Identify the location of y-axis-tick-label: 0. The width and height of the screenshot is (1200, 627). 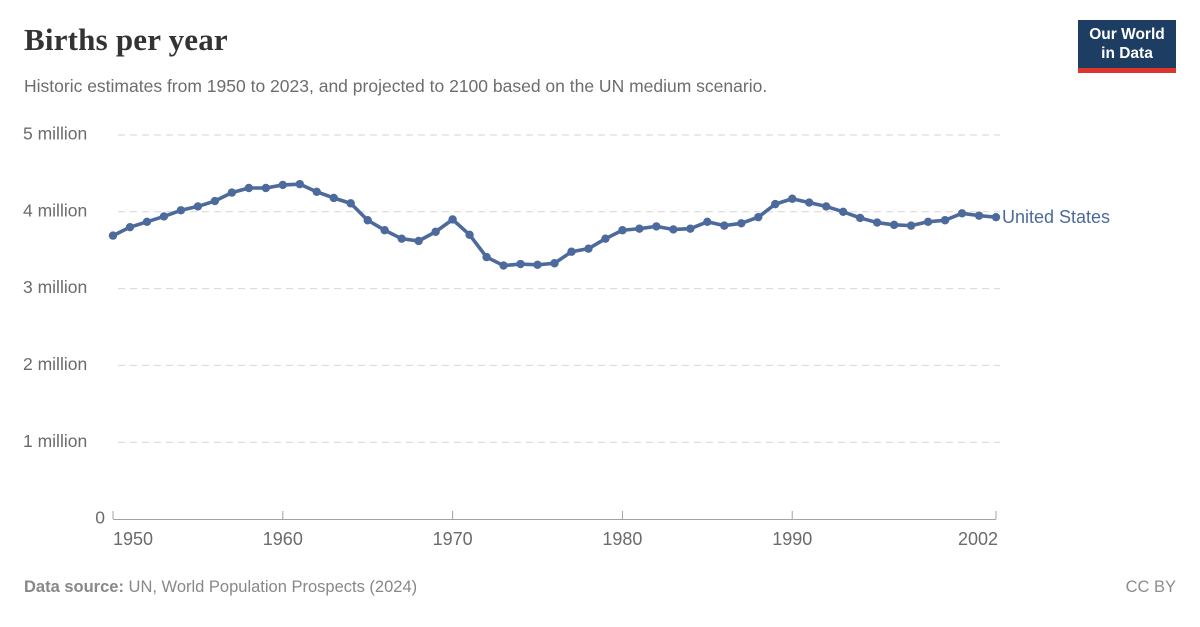
(100, 518).